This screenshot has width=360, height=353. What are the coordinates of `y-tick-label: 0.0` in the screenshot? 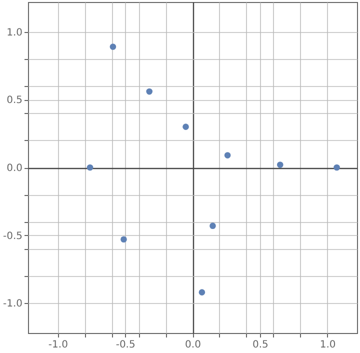 It's located at (14, 168).